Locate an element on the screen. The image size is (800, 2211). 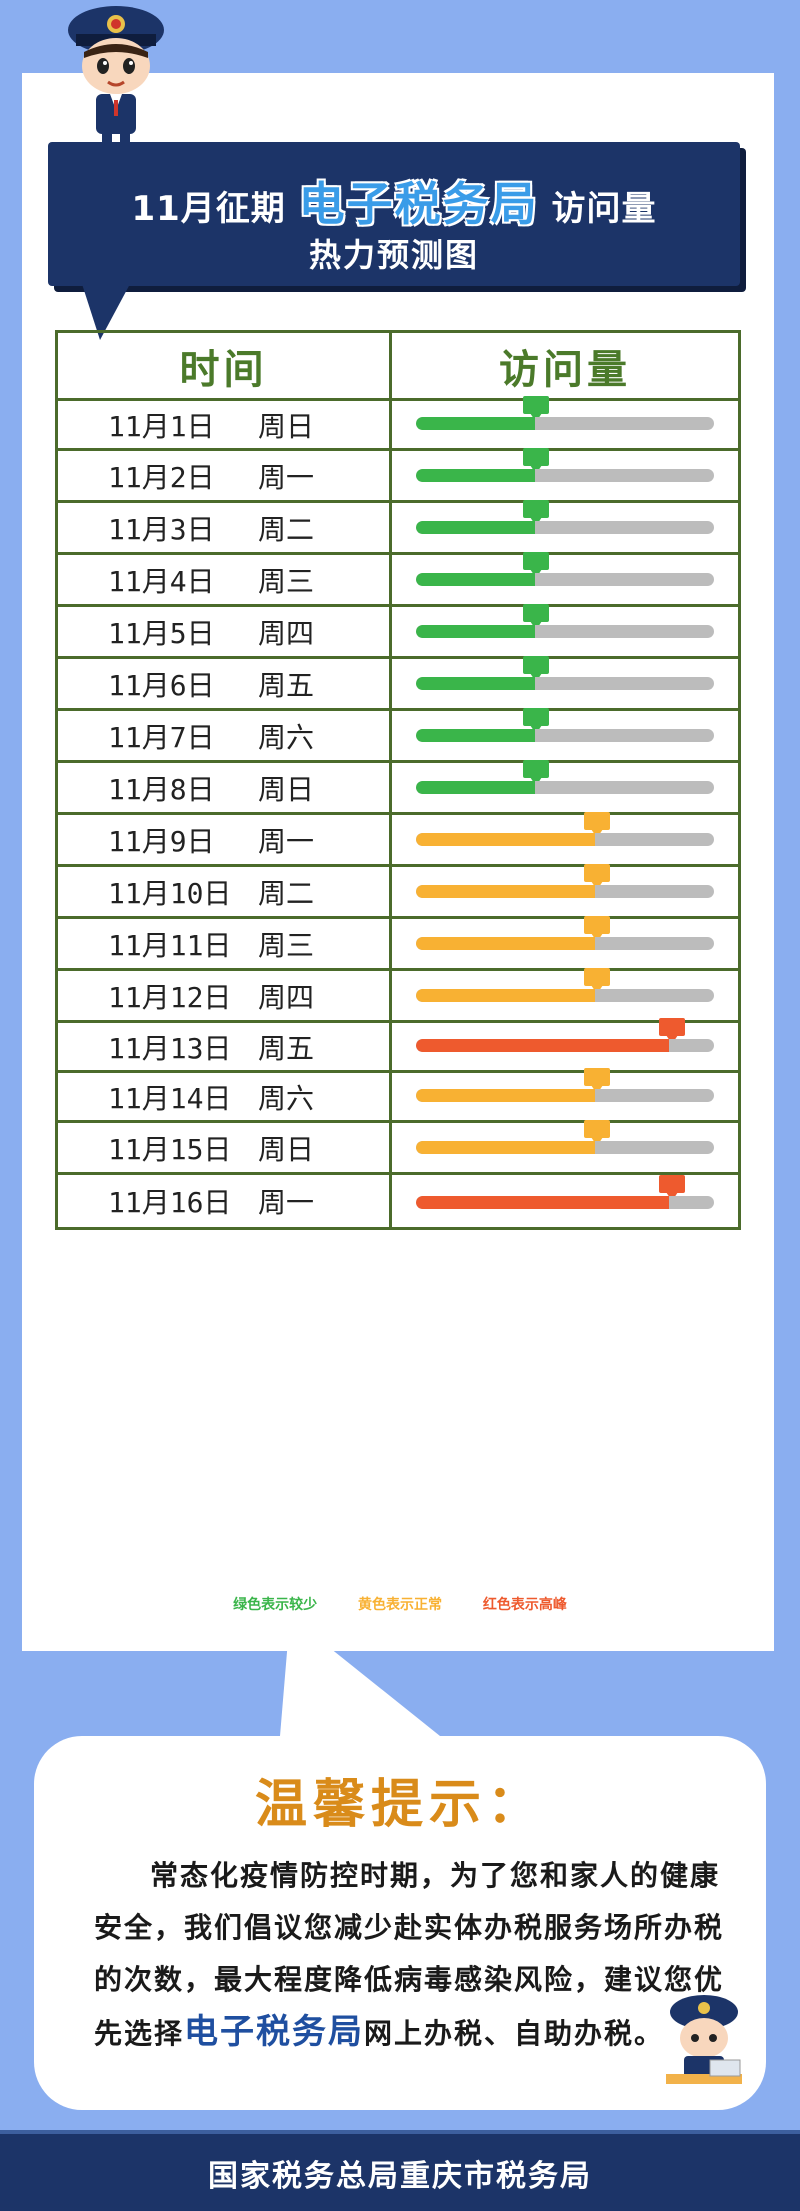
banner-title-highlight: 电子税务局 is located at coordinates (418, 204).